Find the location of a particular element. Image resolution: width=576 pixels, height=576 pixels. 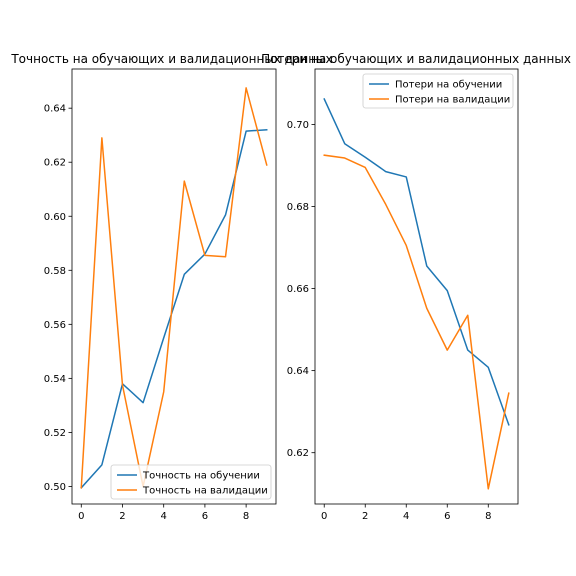

accuracy-x-tick-label: 0 is located at coordinates (81, 516).